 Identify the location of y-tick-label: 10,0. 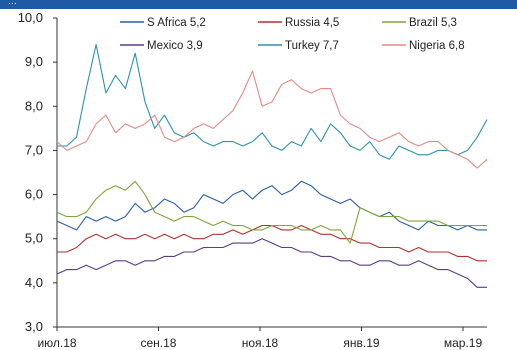
(30, 17).